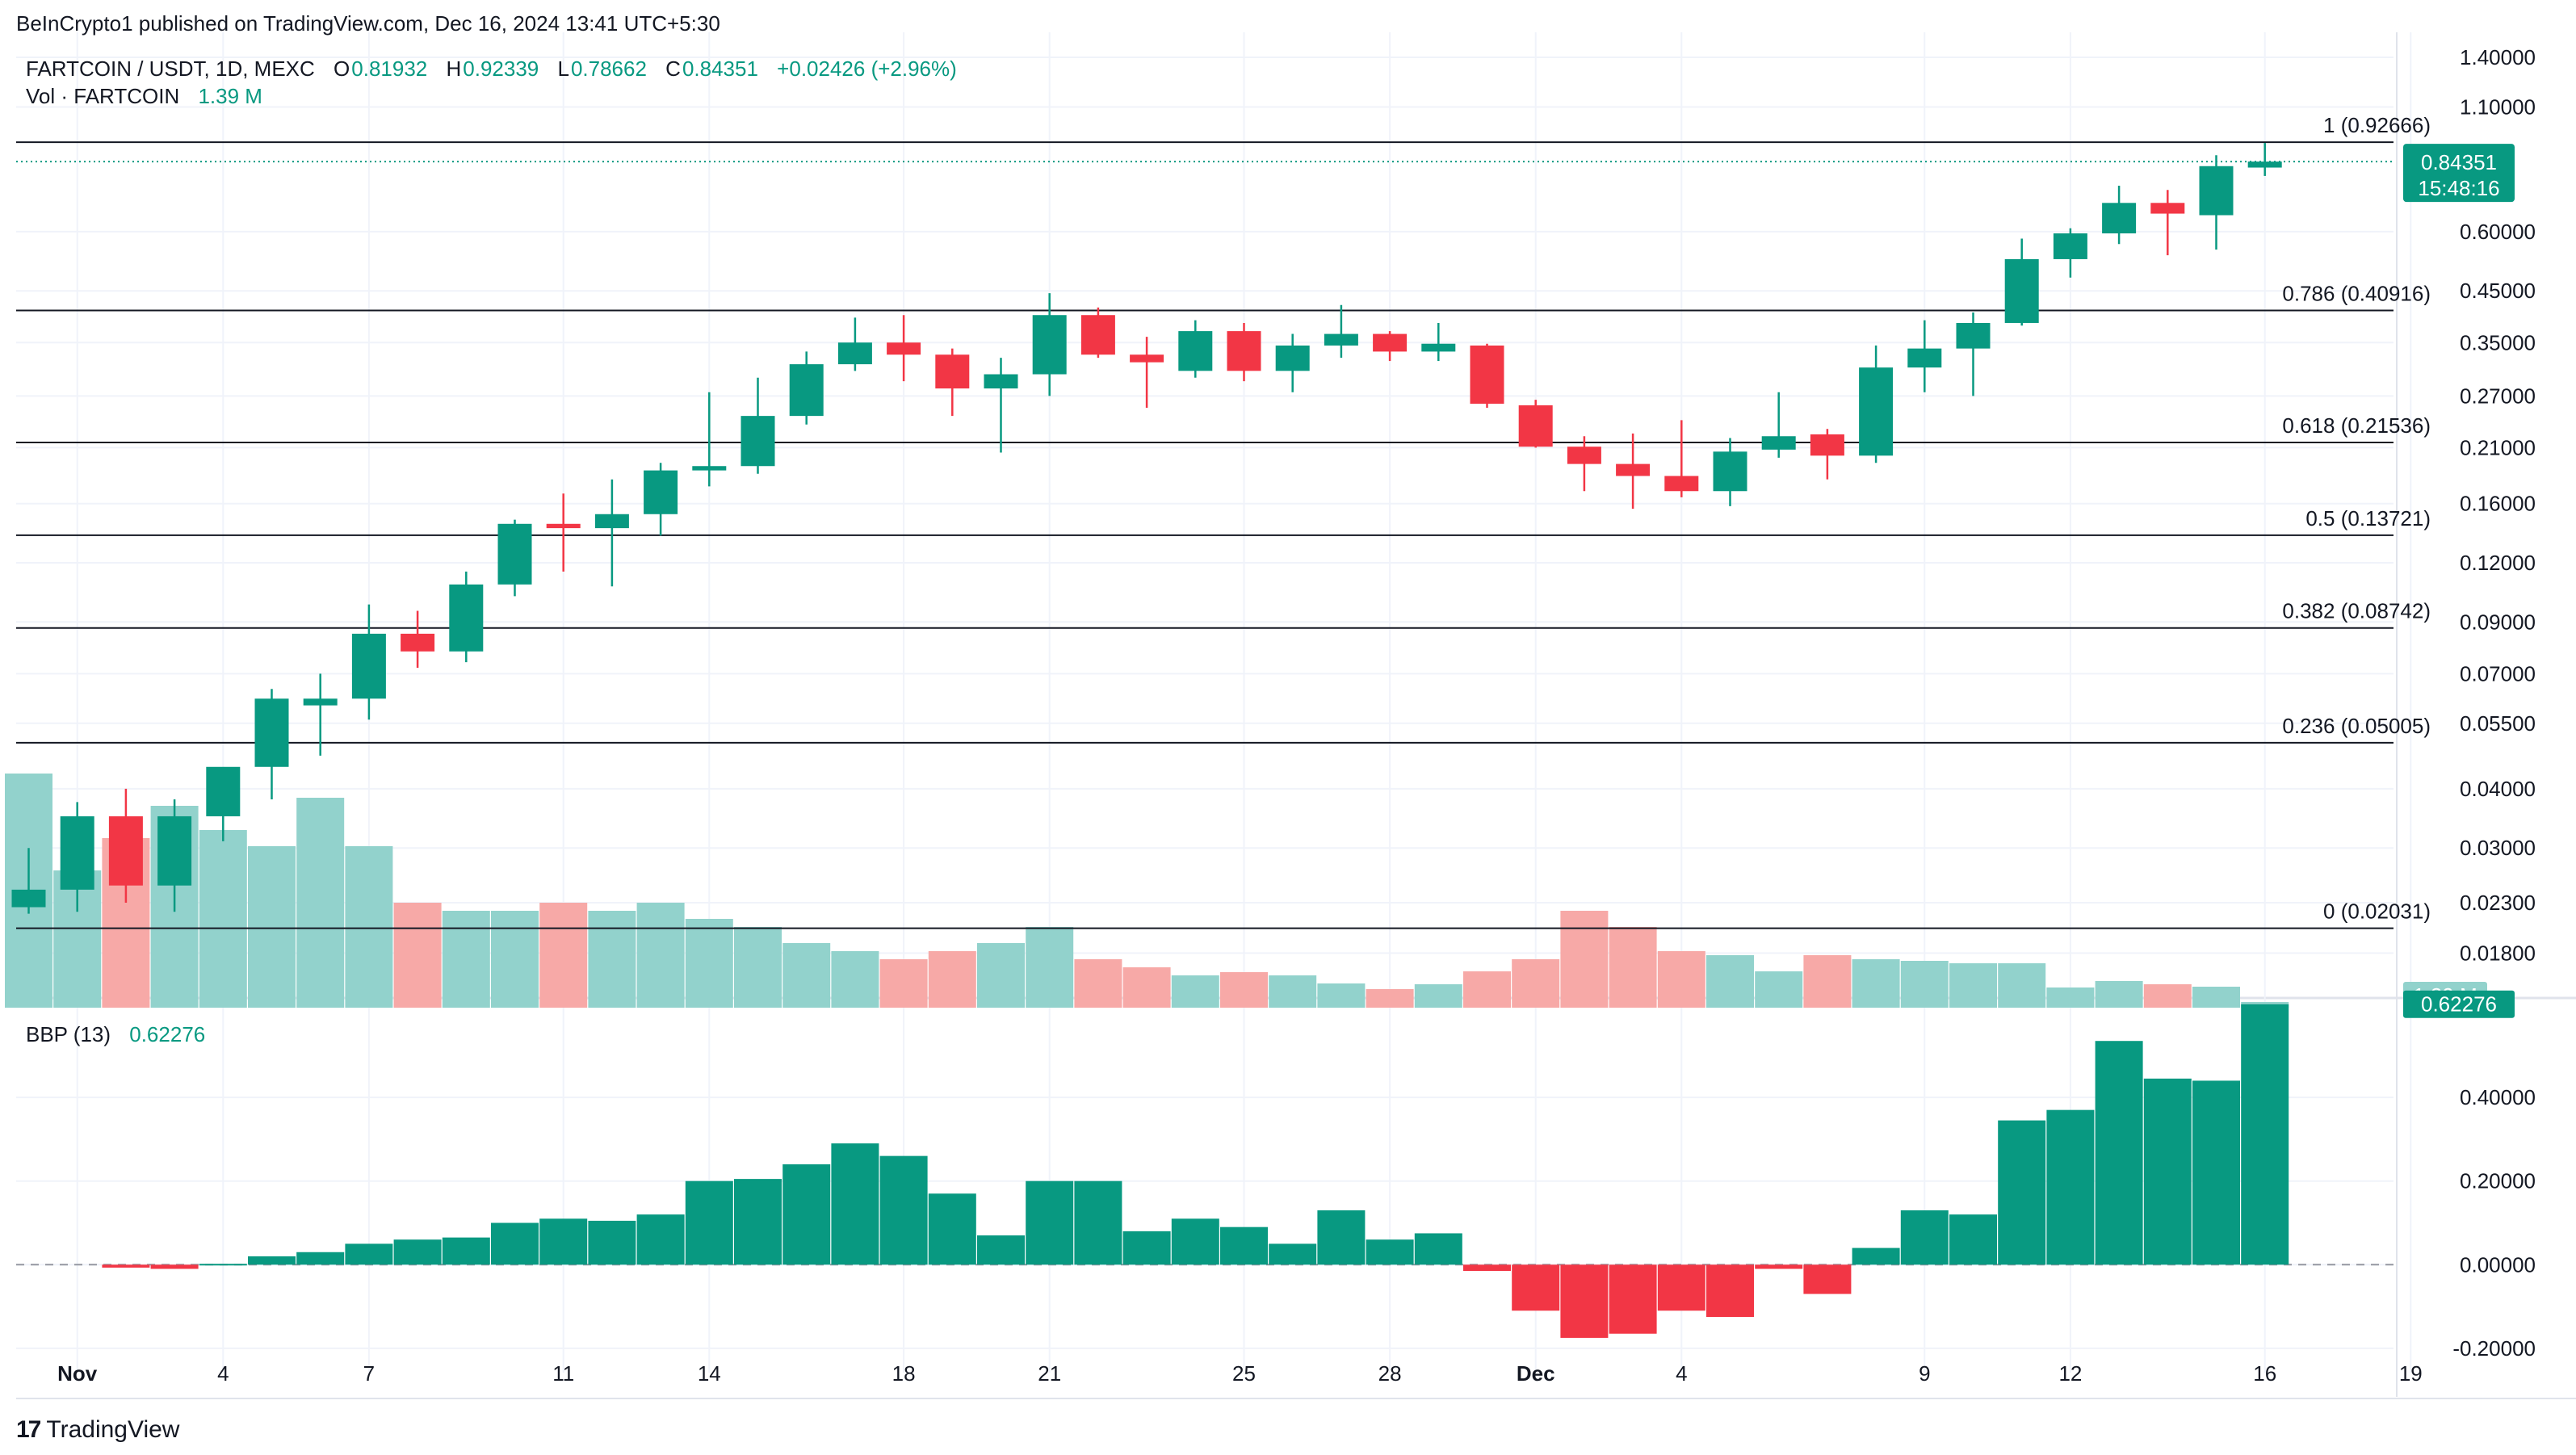 This screenshot has height=1455, width=2576. I want to click on x-tick-label: Dec, so click(1536, 1373).